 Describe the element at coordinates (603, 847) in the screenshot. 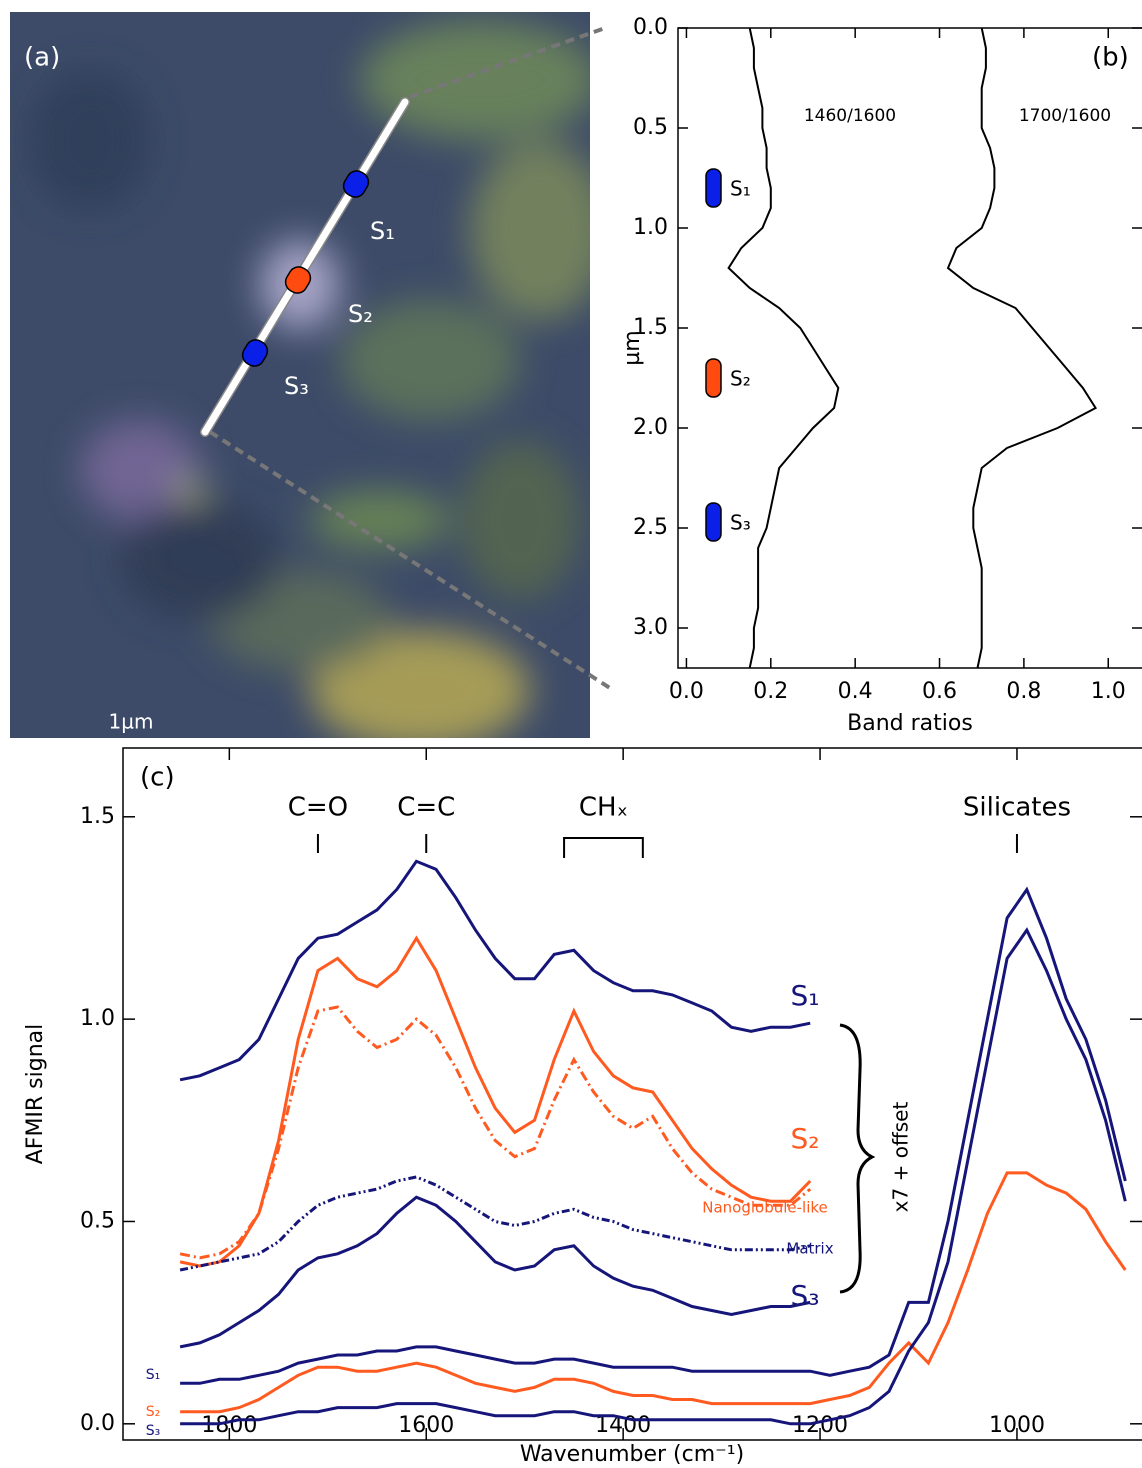

I see `bracket` at that location.